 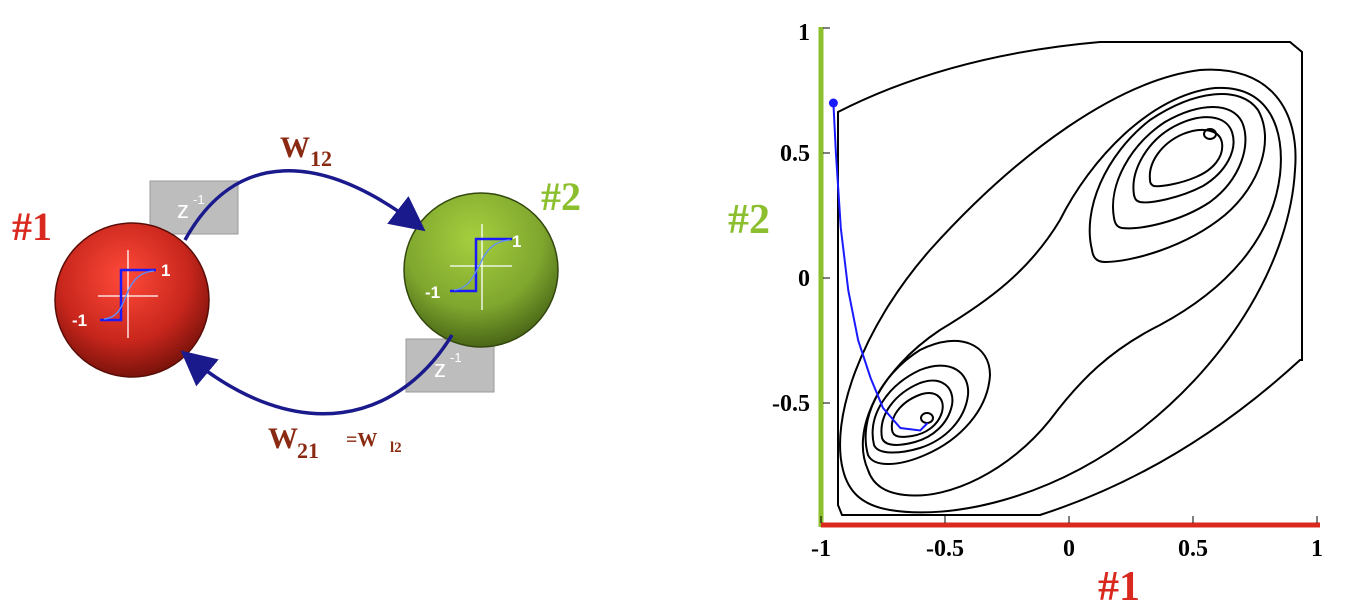 What do you see at coordinates (1069, 549) in the screenshot?
I see `x-tick-label: 0` at bounding box center [1069, 549].